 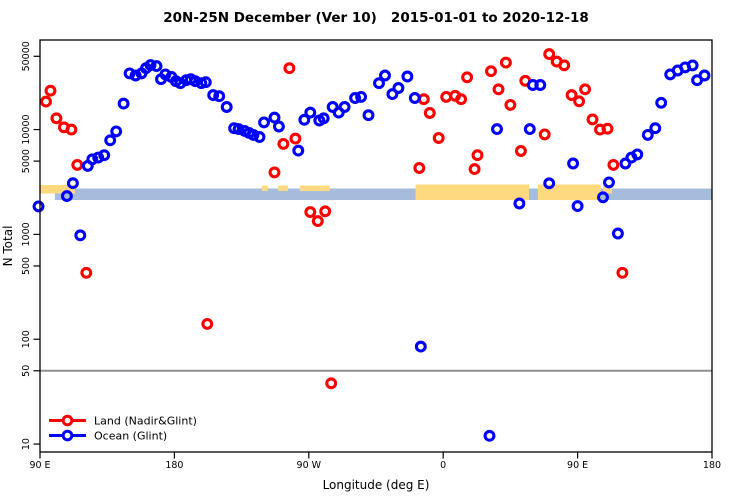 I want to click on y-tick-label: 5000, so click(x=26, y=161).